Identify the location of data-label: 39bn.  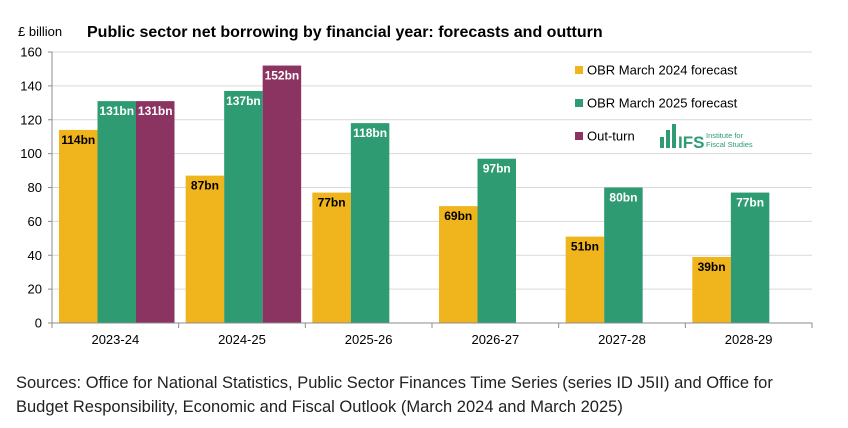
(712, 267).